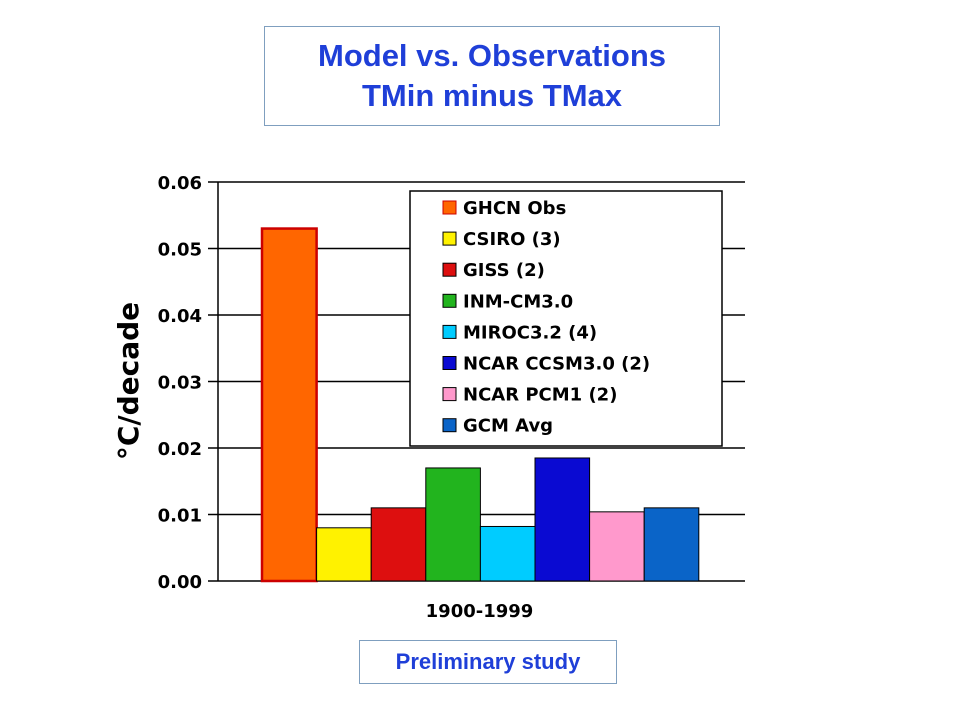 Image resolution: width=960 pixels, height=720 pixels. What do you see at coordinates (566, 318) in the screenshot?
I see `legend-box` at bounding box center [566, 318].